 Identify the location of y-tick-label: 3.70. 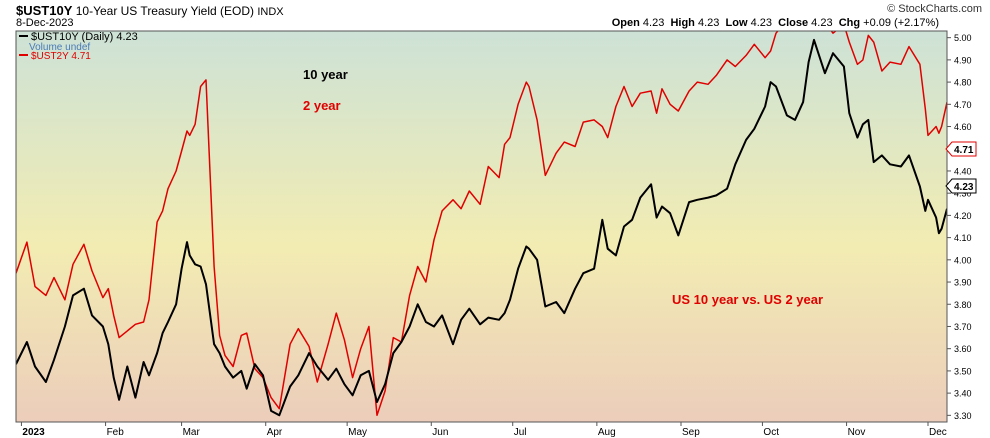
(963, 327).